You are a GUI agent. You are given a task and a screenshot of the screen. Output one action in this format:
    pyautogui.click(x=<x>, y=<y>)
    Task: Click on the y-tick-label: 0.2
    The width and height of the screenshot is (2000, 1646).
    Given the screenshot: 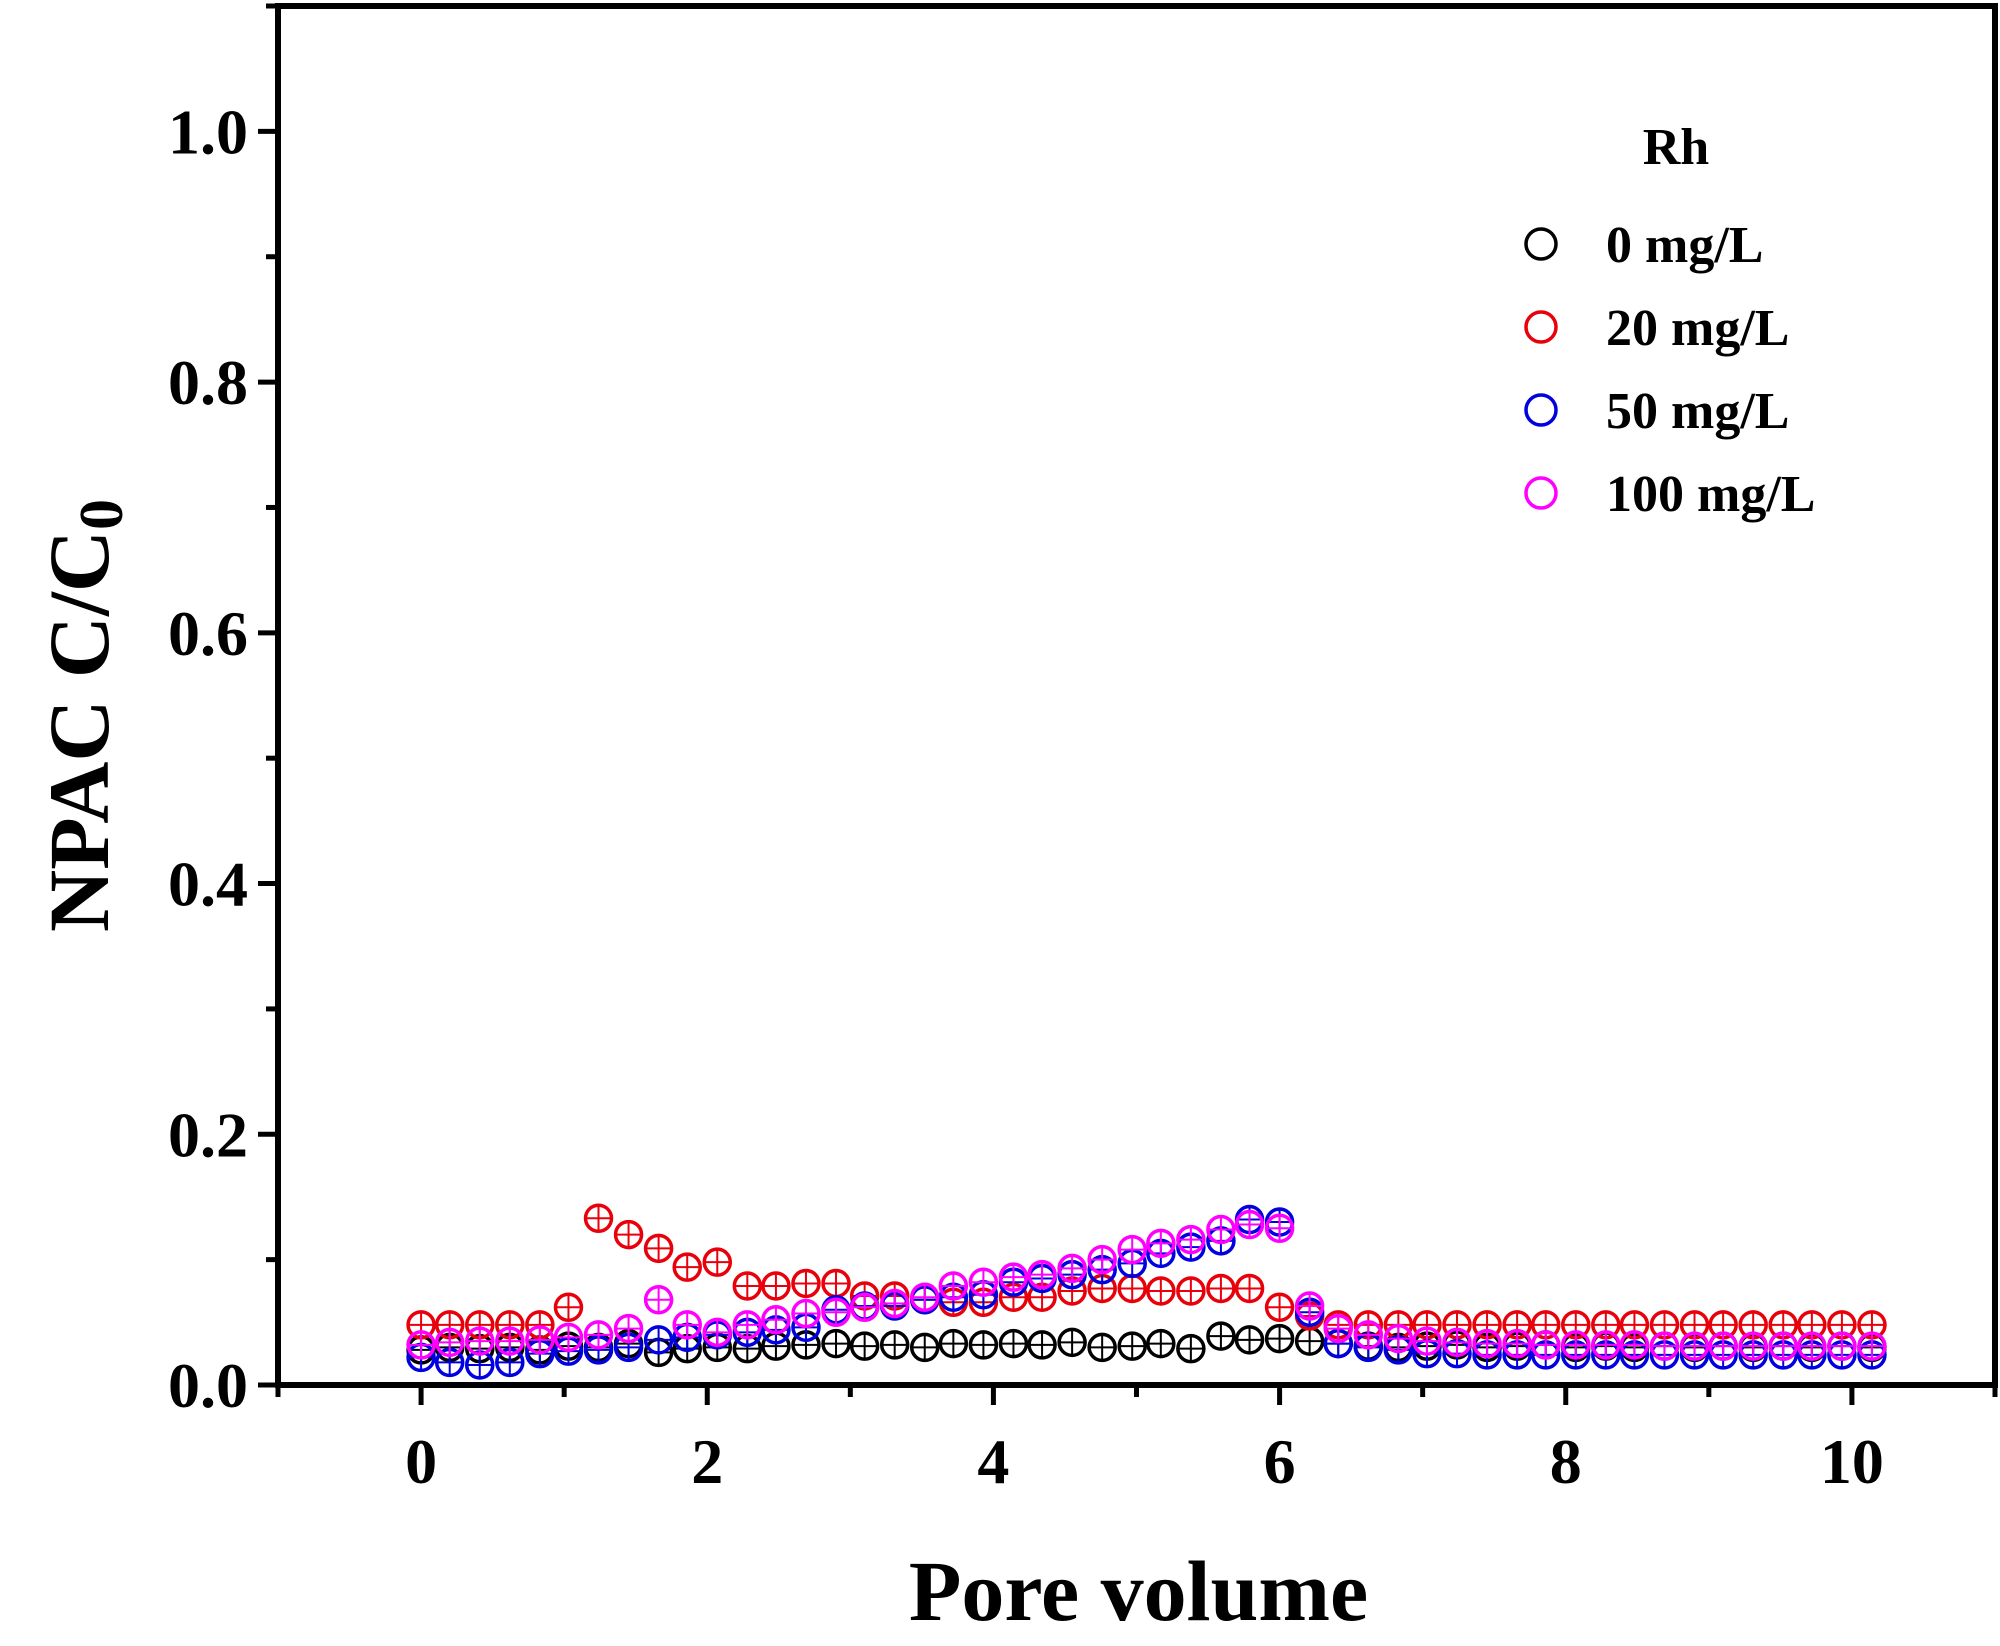 What is the action you would take?
    pyautogui.click(x=208, y=1134)
    